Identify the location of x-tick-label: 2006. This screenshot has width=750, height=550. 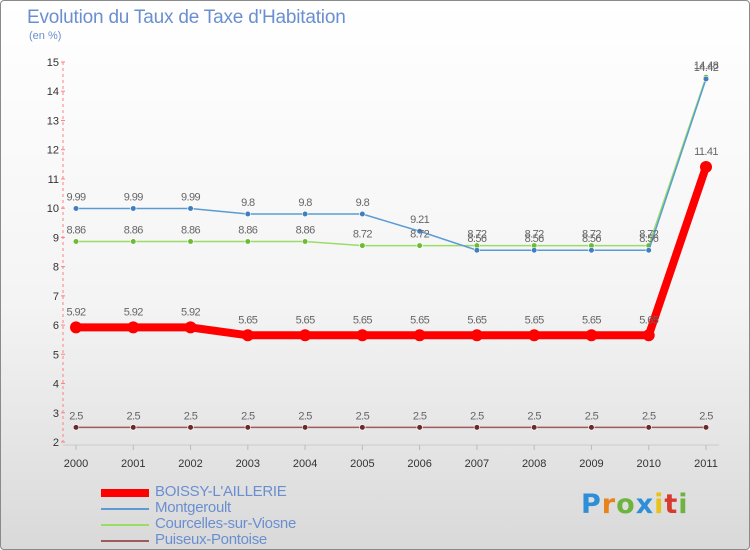
(419, 464).